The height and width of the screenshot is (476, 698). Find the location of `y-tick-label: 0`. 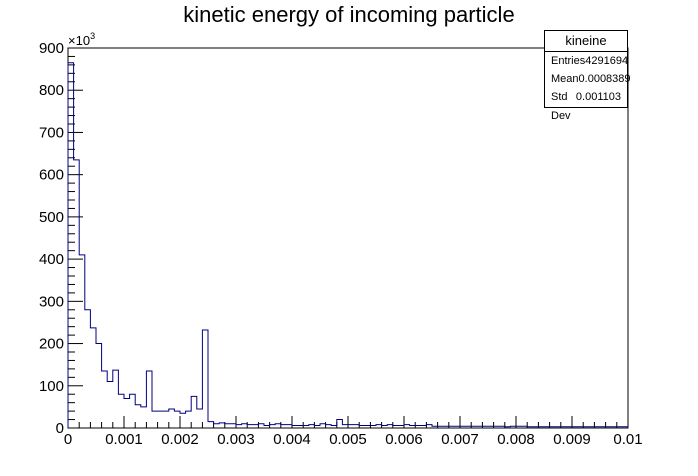

y-tick-label: 0 is located at coordinates (60, 428).